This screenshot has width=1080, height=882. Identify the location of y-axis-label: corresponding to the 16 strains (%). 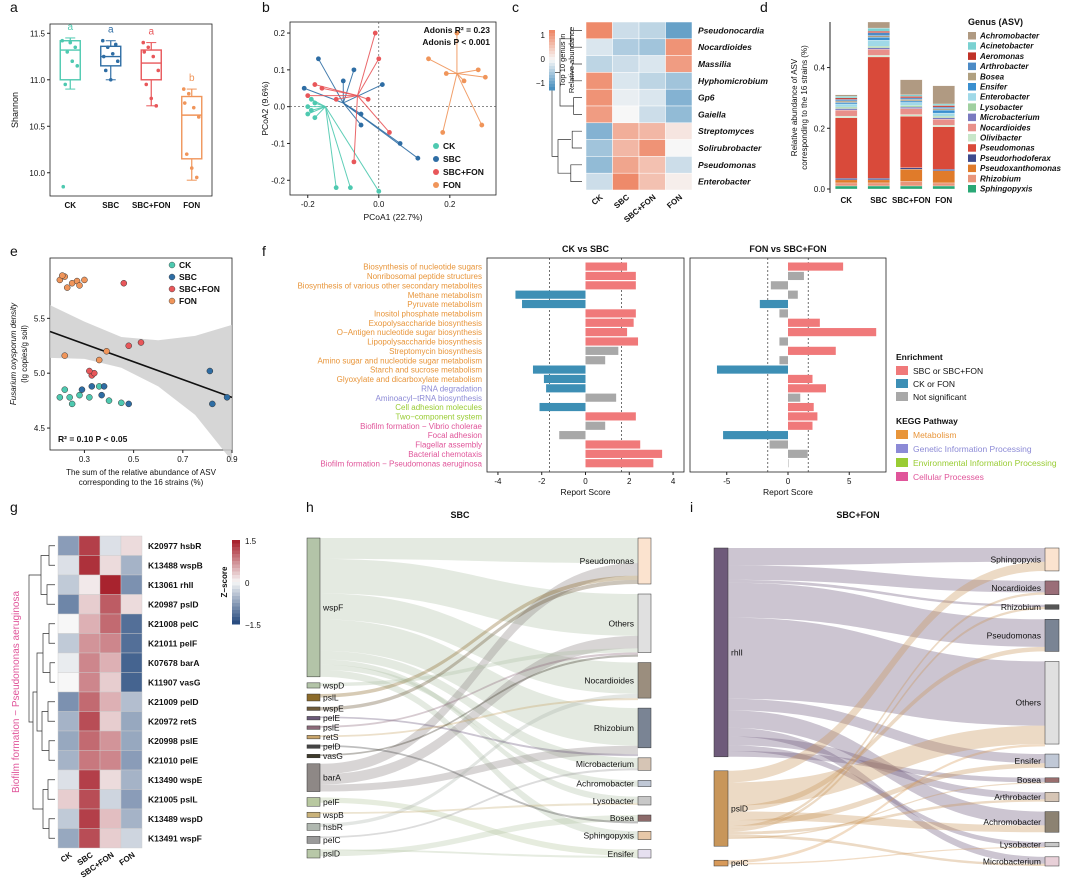
(804, 107).